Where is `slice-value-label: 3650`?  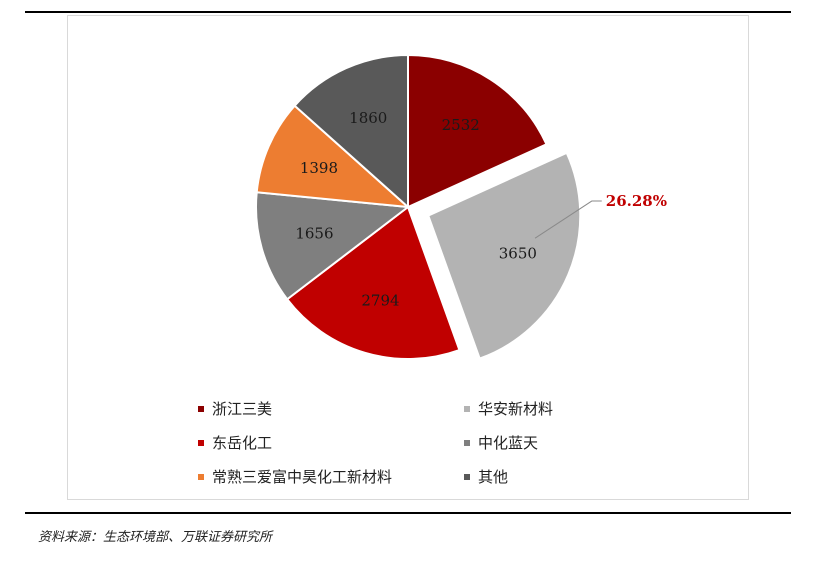
slice-value-label: 3650 is located at coordinates (518, 253).